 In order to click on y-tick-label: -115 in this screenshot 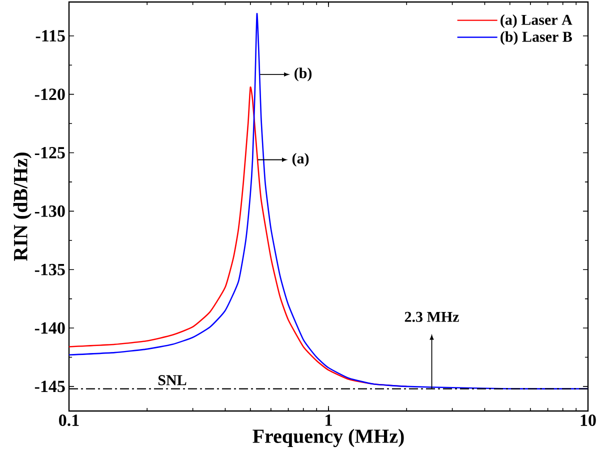, I will do `click(50, 36)`.